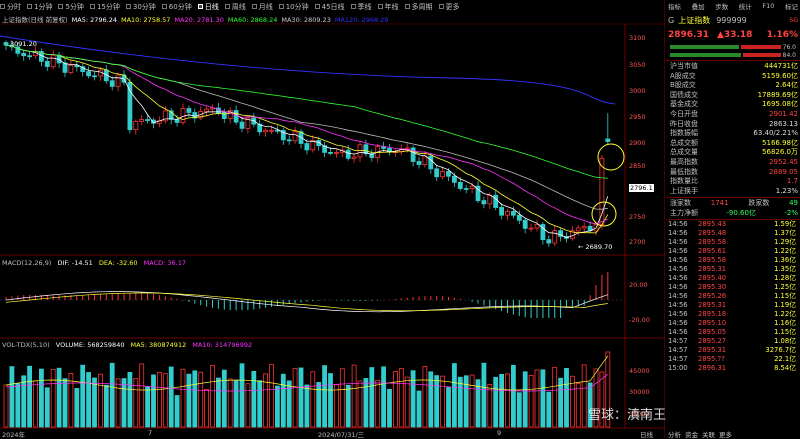  What do you see at coordinates (39, 7) in the screenshot?
I see `period-tab: 1分钟` at bounding box center [39, 7].